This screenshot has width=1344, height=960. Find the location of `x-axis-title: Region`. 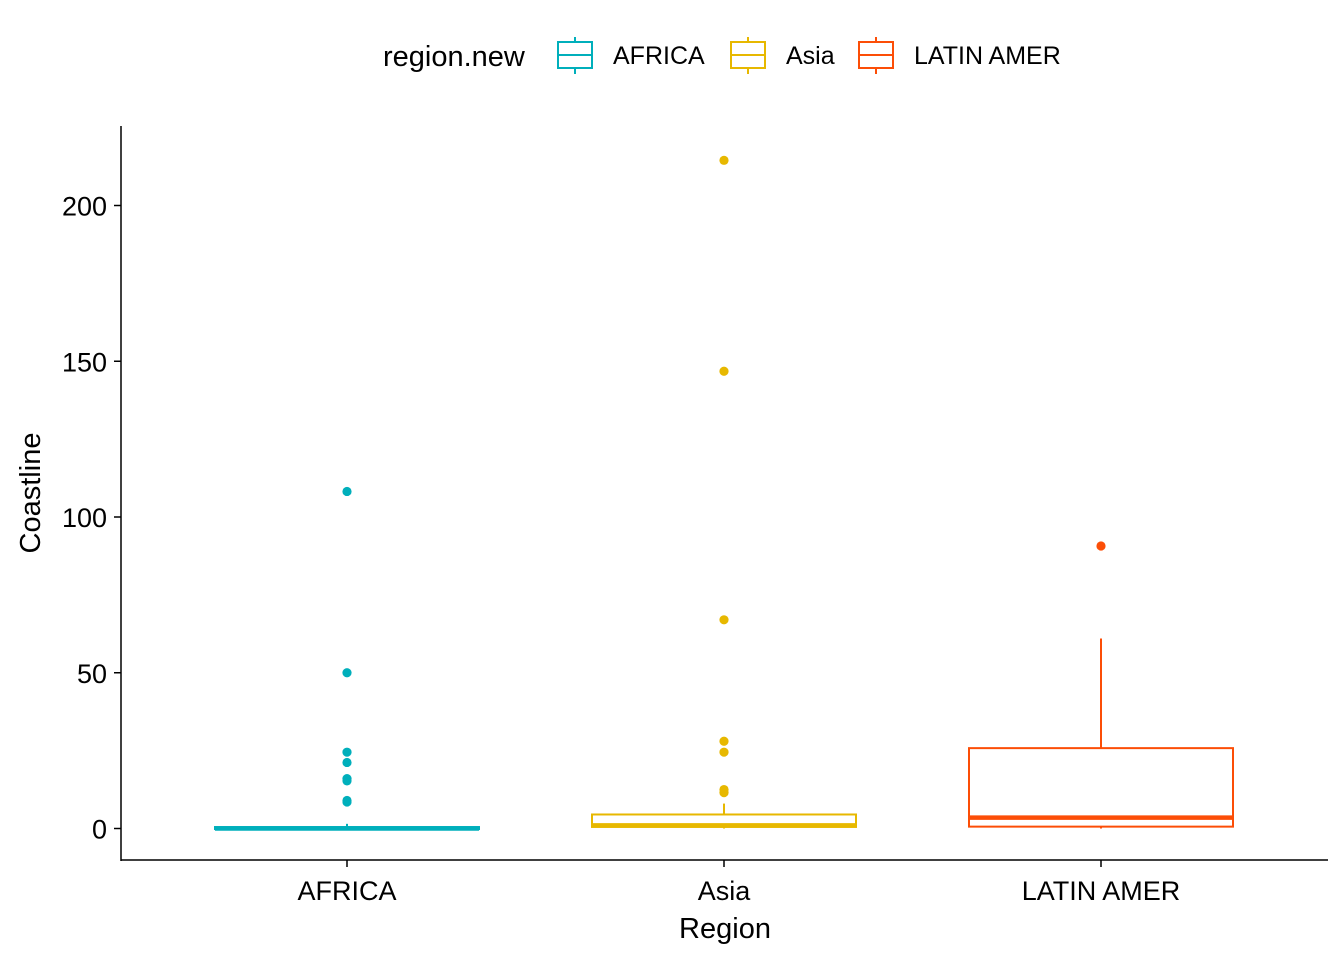

x-axis-title: Region is located at coordinates (725, 929).